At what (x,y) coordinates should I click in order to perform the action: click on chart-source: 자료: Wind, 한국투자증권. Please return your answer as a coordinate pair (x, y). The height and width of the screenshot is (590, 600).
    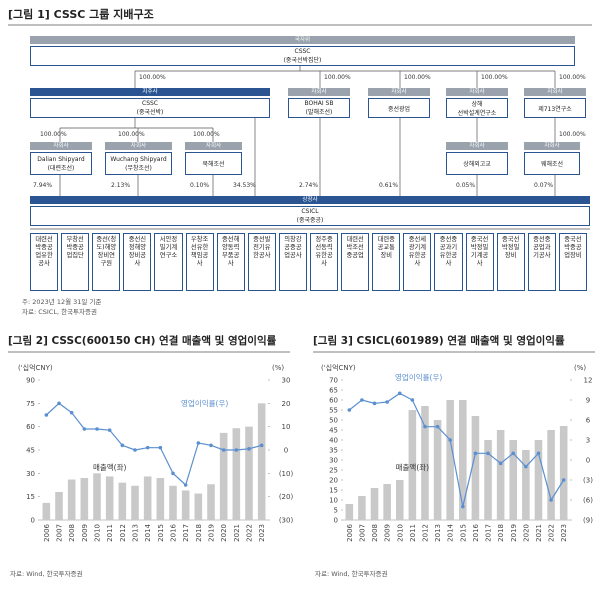
    Looking at the image, I should click on (46, 573).